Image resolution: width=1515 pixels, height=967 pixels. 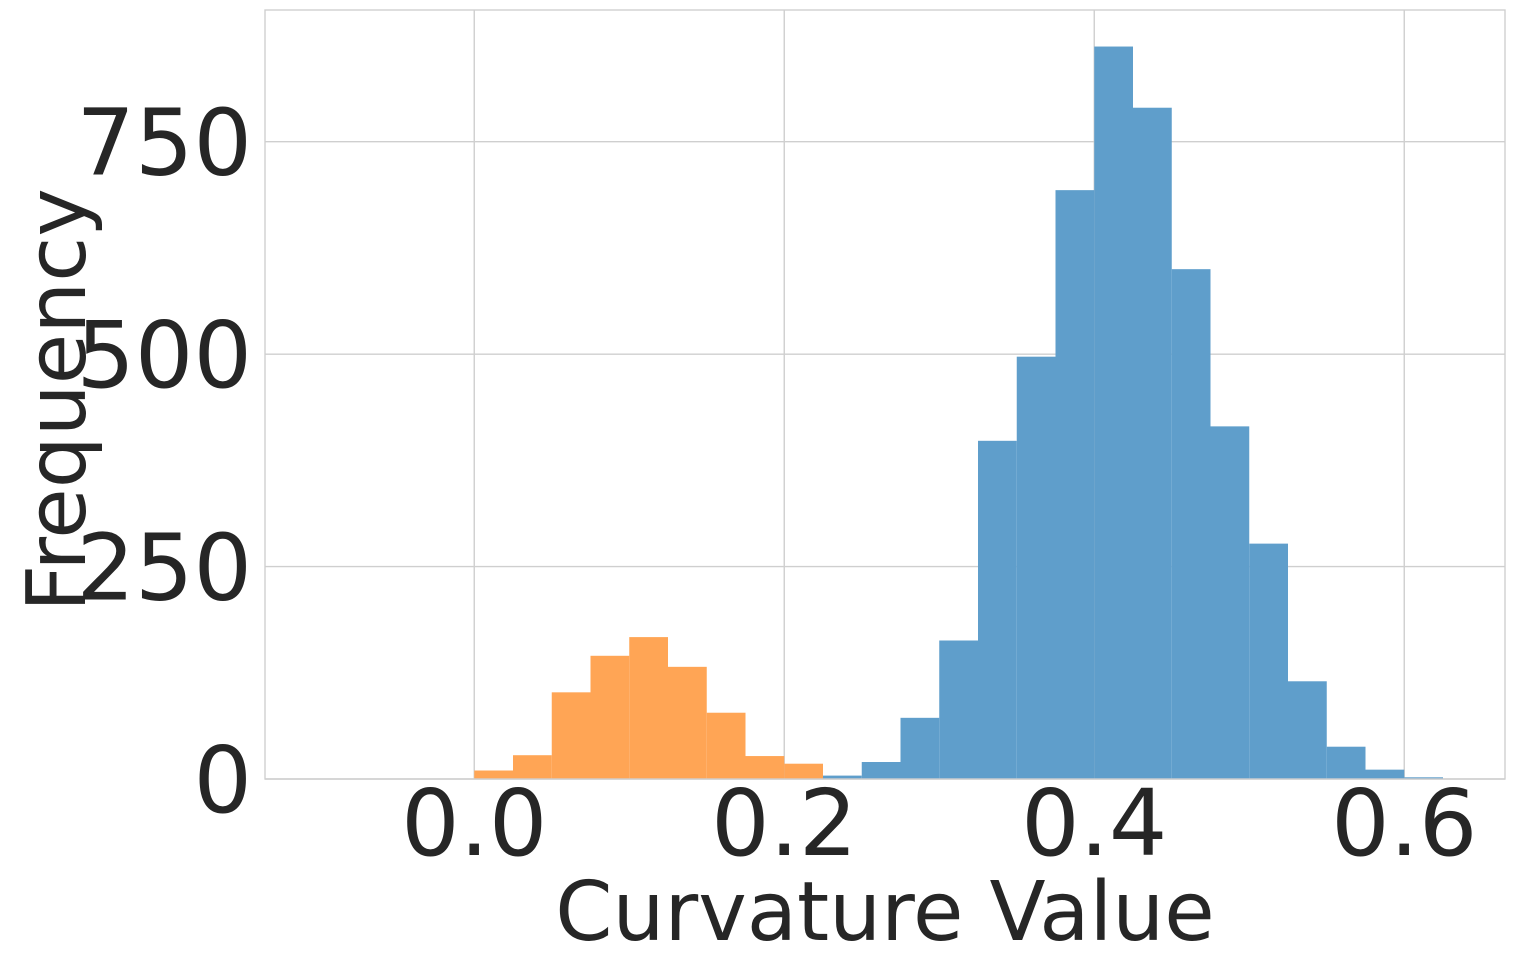 I want to click on y-tick-label: 750, so click(x=164, y=143).